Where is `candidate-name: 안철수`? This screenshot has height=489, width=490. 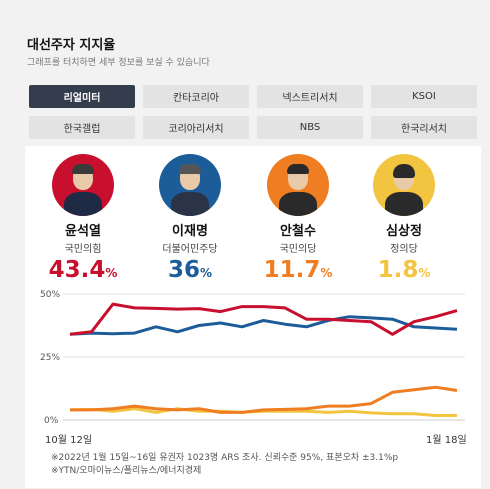 candidate-name: 안철수 is located at coordinates (298, 231).